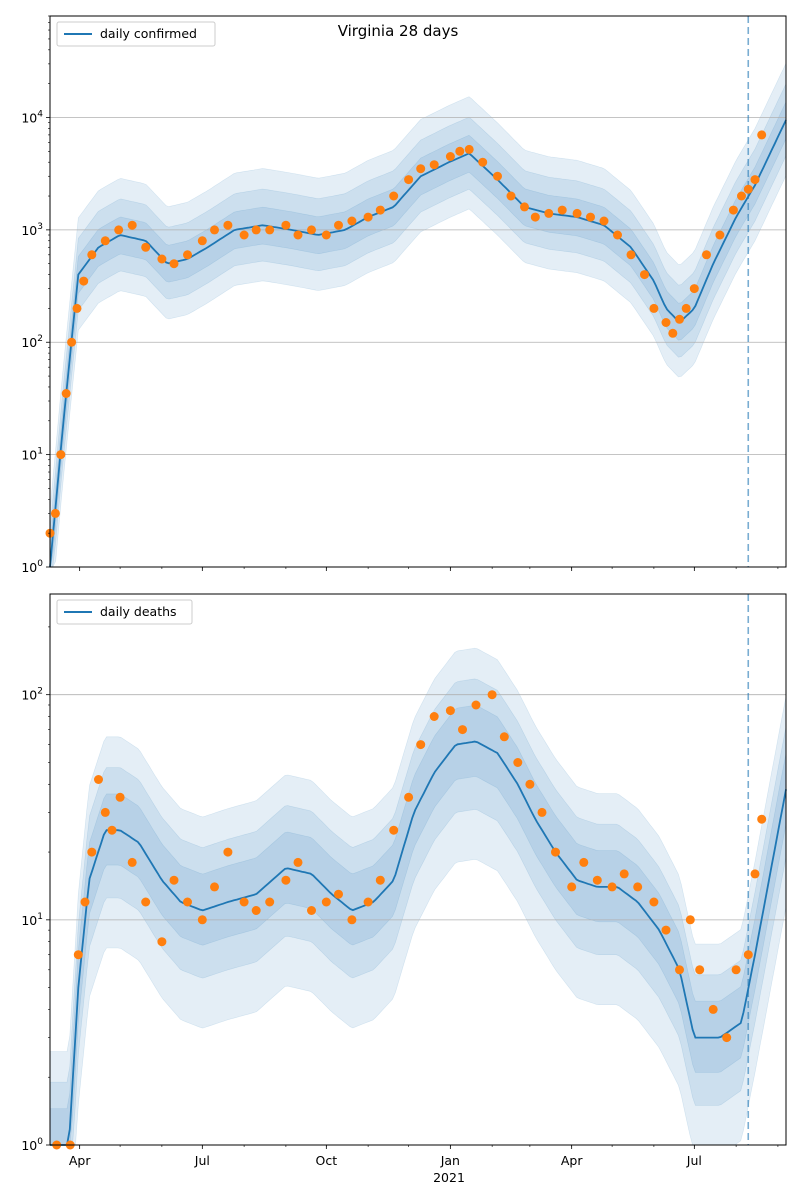 The width and height of the screenshot is (800, 1200). What do you see at coordinates (138, 611) in the screenshot?
I see `legend-label-deaths: daily deaths` at bounding box center [138, 611].